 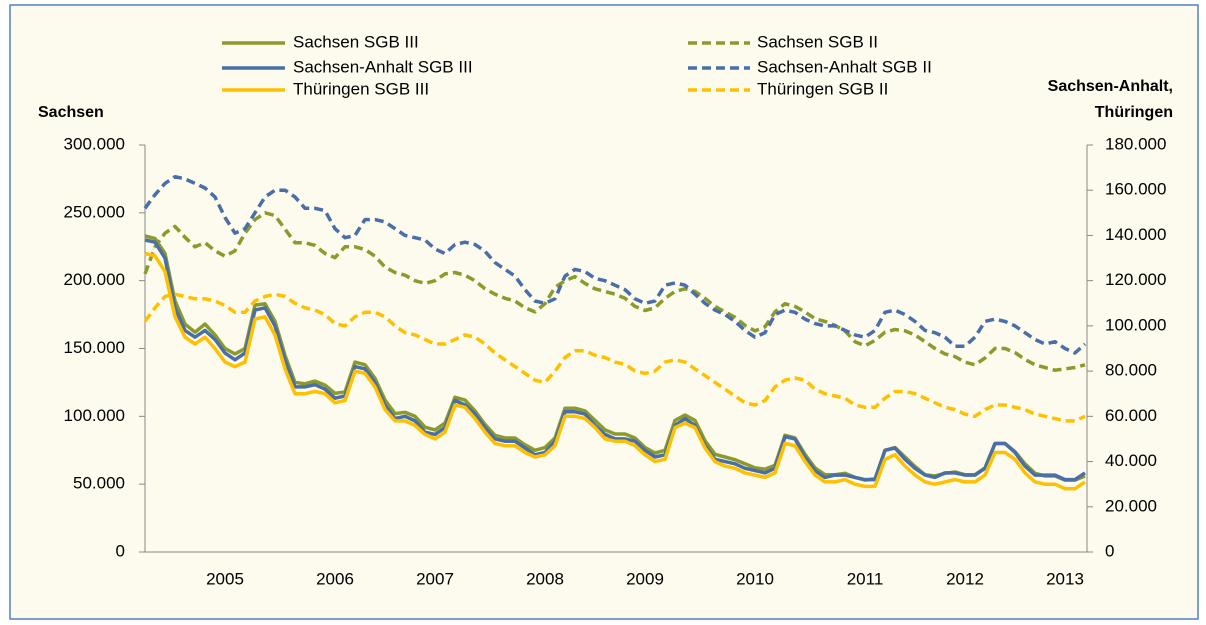 I want to click on x-tick-label: 2007, so click(x=435, y=578).